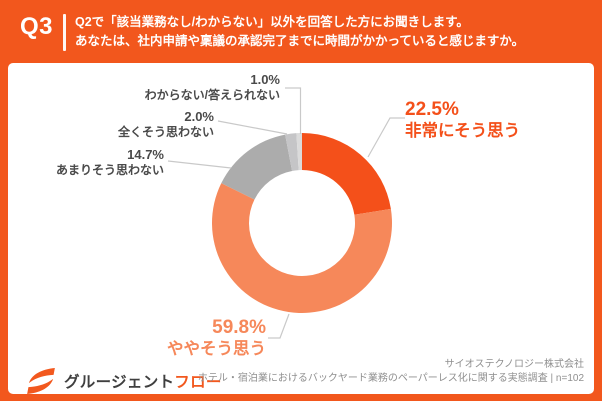  I want to click on label-somewhat-agree-name: ややそう思う, so click(216, 349).